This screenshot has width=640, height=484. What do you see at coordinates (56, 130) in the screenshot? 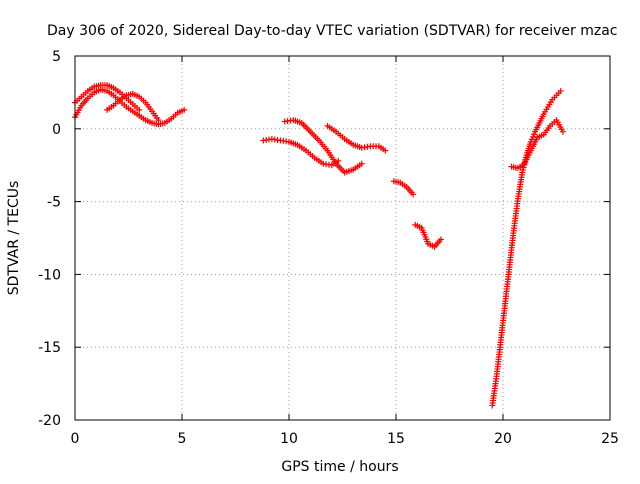
I see `y-tick-label: 0` at bounding box center [56, 130].